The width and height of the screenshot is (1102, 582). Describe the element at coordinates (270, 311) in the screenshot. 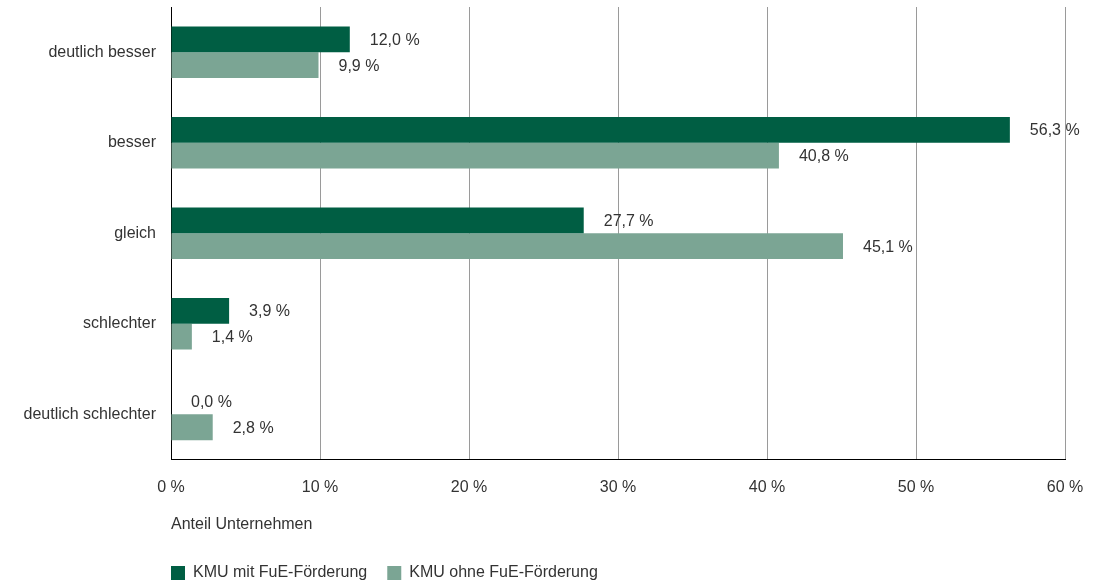

I see `data-label: 3,9 %` at that location.